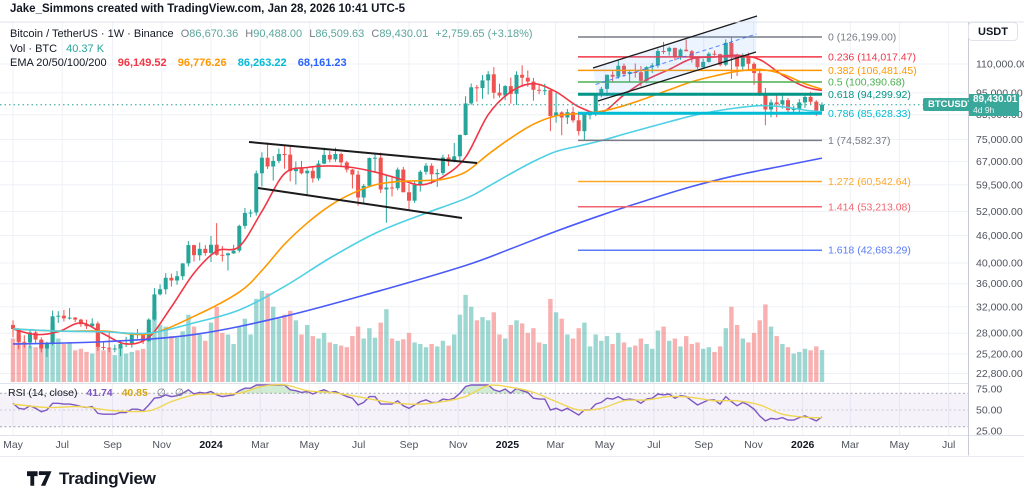 Image resolution: width=1024 pixels, height=499 pixels. What do you see at coordinates (107, 478) in the screenshot?
I see `tradingview-logo-text: TradingView` at bounding box center [107, 478].